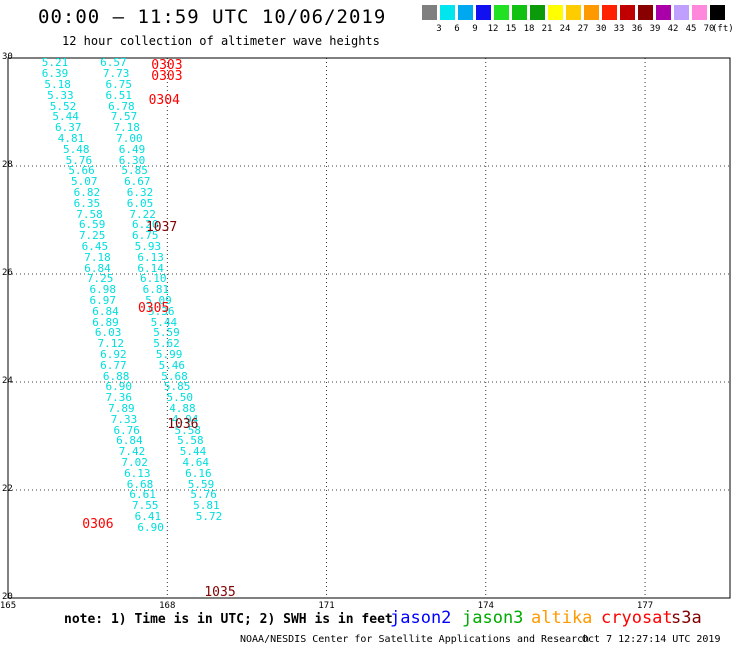  Describe the element at coordinates (87, 192) in the screenshot. I see `wave-height-value: 6.82` at that location.